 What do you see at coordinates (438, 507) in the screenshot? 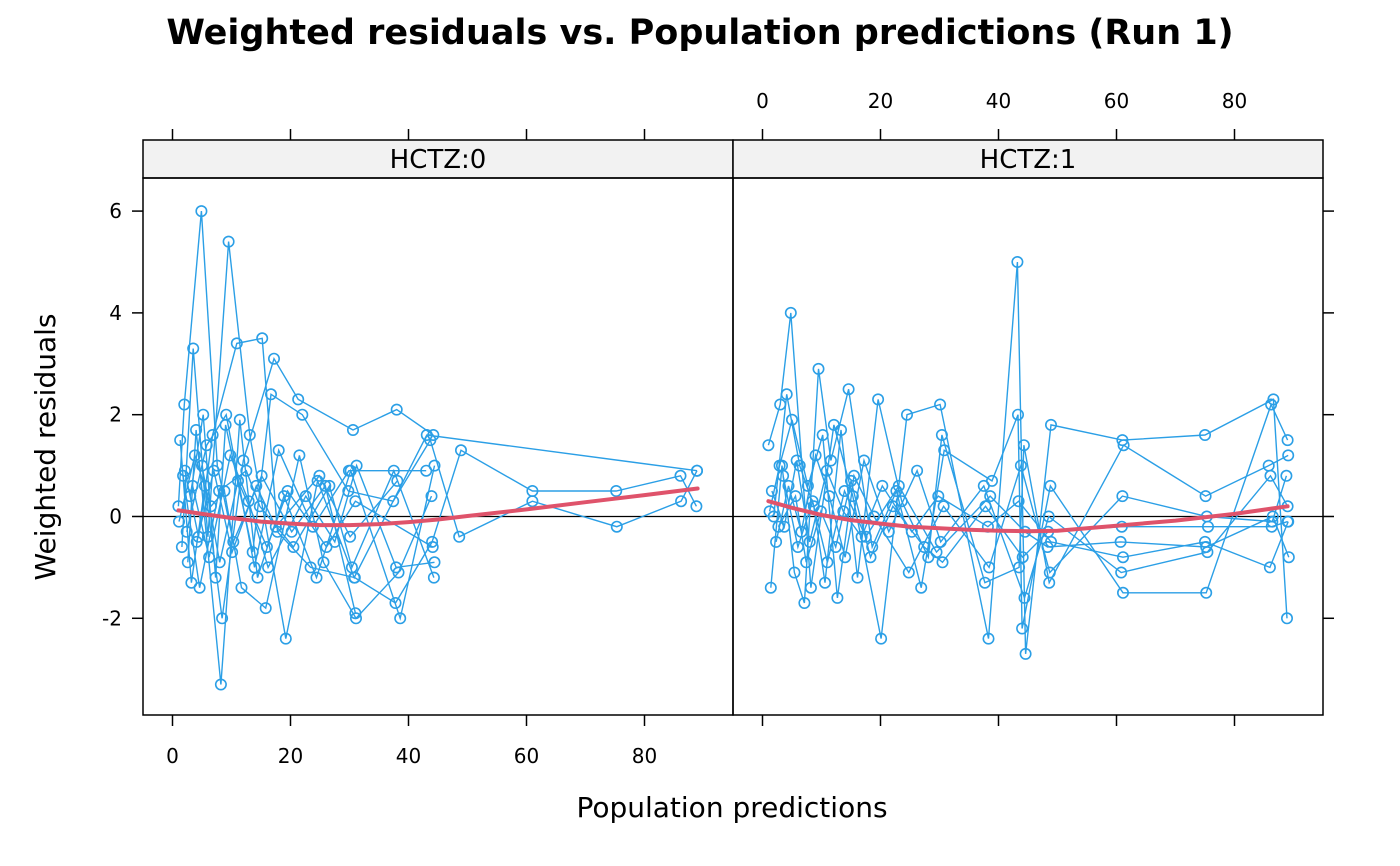
I see `smooth-line` at bounding box center [438, 507].